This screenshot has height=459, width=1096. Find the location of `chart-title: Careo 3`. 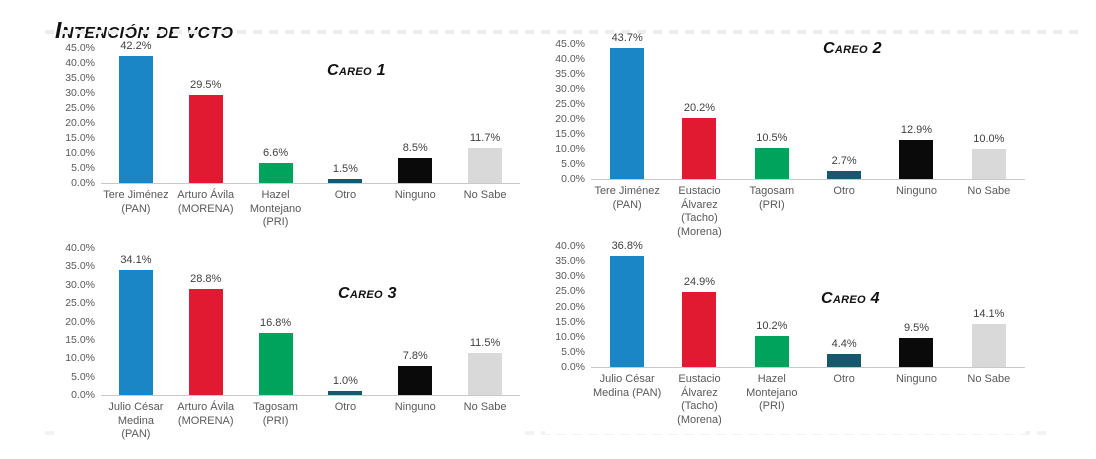

chart-title: Careo 3 is located at coordinates (367, 293).